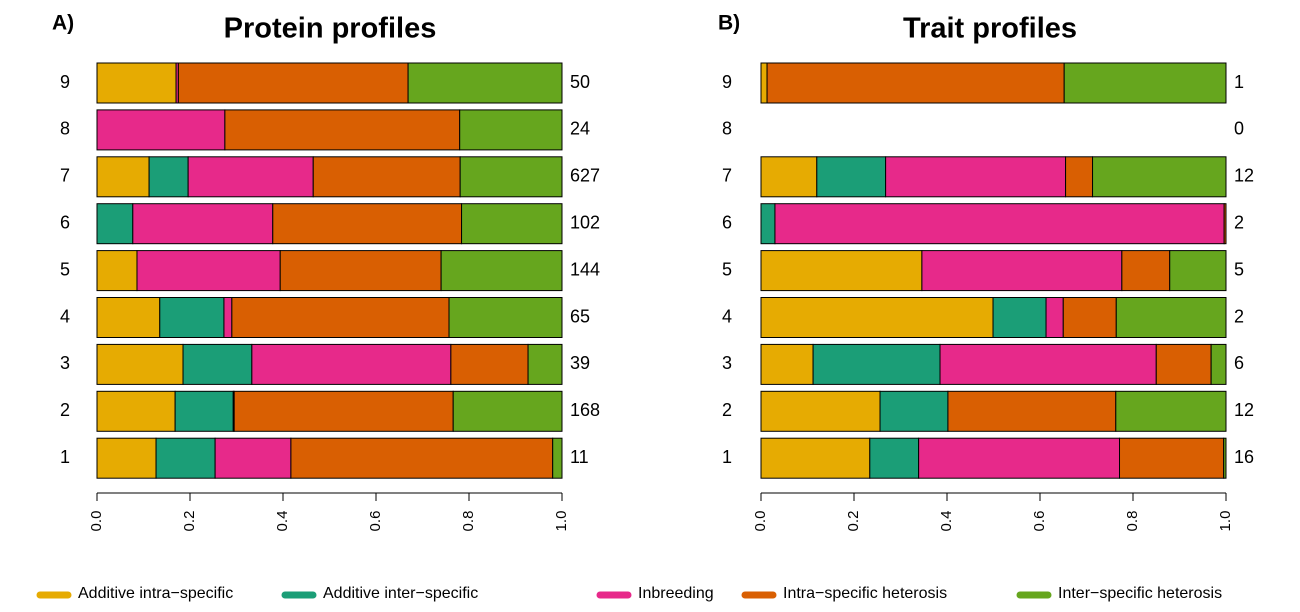 The image size is (1300, 612). I want to click on count-label: 2, so click(1239, 222).